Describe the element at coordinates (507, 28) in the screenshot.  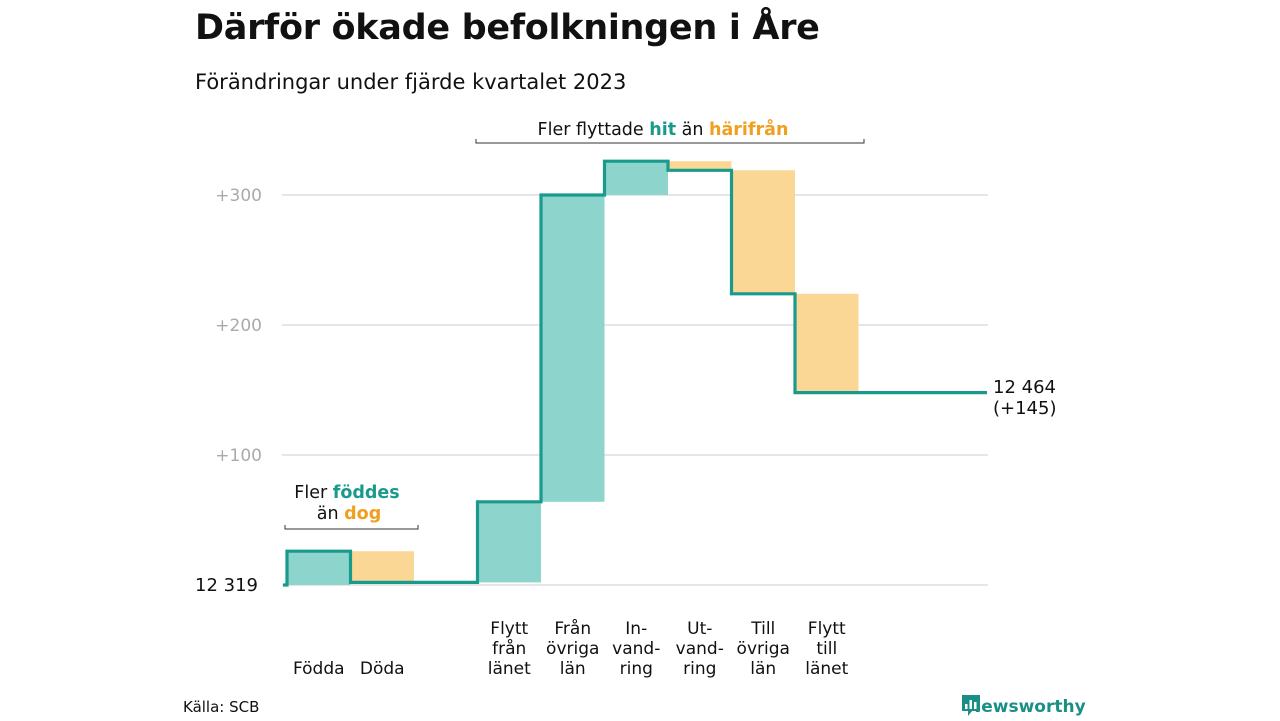
I see `chart-title: Därför ökade befolkningen i Åre` at that location.